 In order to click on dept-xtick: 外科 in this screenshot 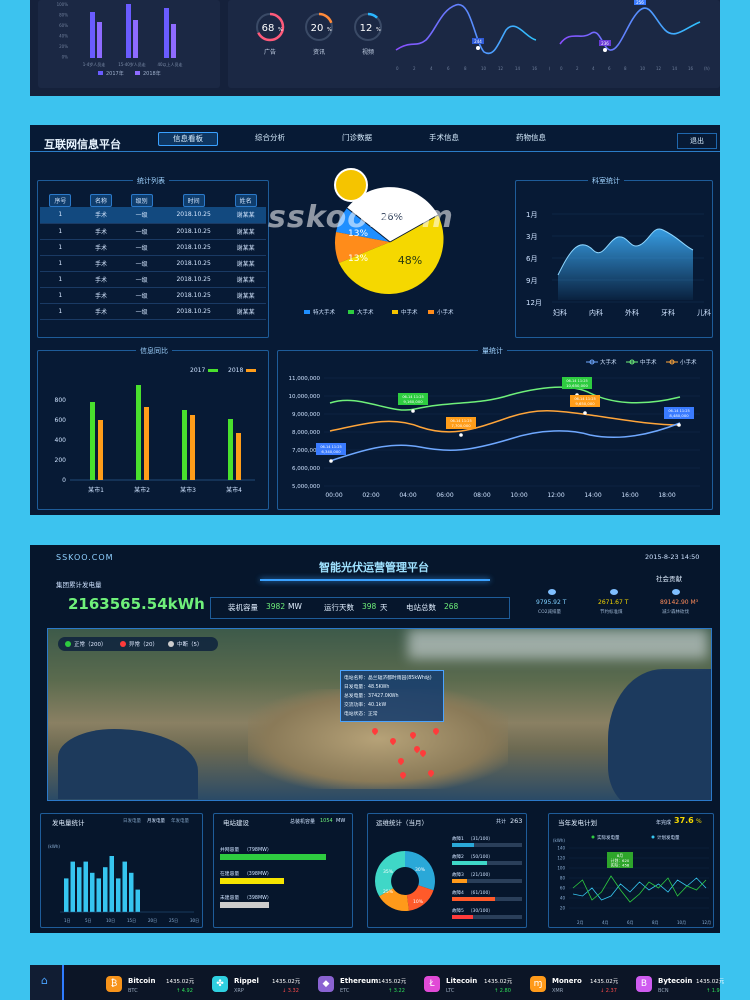, I will do `click(632, 312)`.